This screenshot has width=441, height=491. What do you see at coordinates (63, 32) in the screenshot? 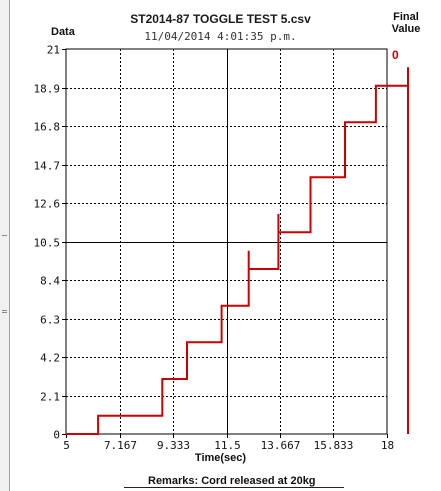
I see `y-axis-label: Data` at bounding box center [63, 32].